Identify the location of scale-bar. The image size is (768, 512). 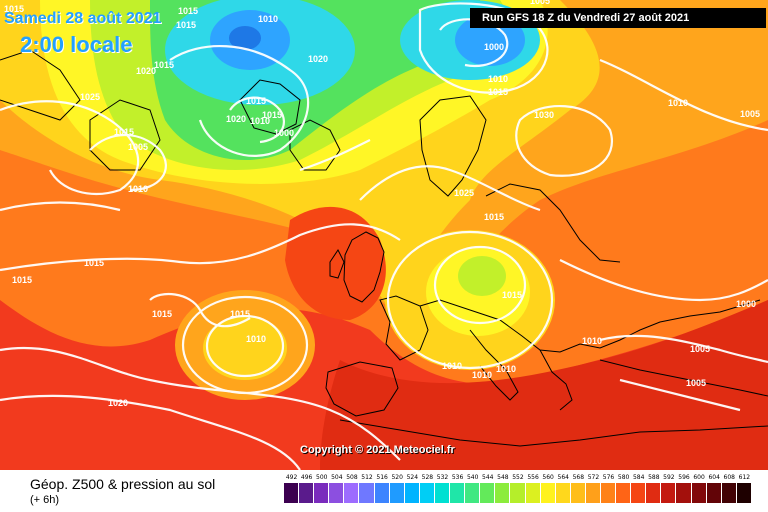
(518, 493).